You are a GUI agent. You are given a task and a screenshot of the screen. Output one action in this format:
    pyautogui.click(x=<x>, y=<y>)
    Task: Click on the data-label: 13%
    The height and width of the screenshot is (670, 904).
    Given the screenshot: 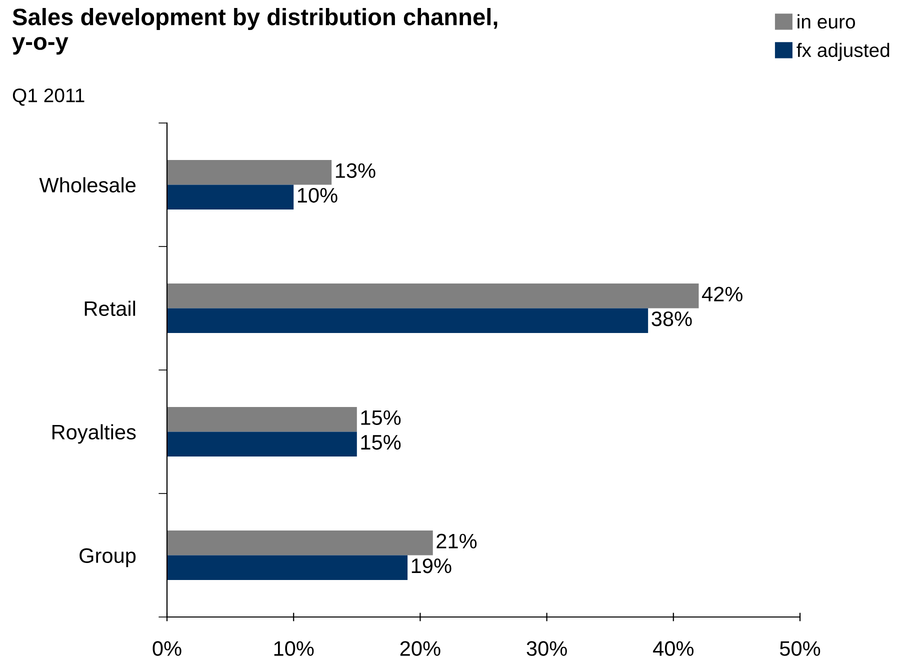 What is the action you would take?
    pyautogui.click(x=356, y=170)
    